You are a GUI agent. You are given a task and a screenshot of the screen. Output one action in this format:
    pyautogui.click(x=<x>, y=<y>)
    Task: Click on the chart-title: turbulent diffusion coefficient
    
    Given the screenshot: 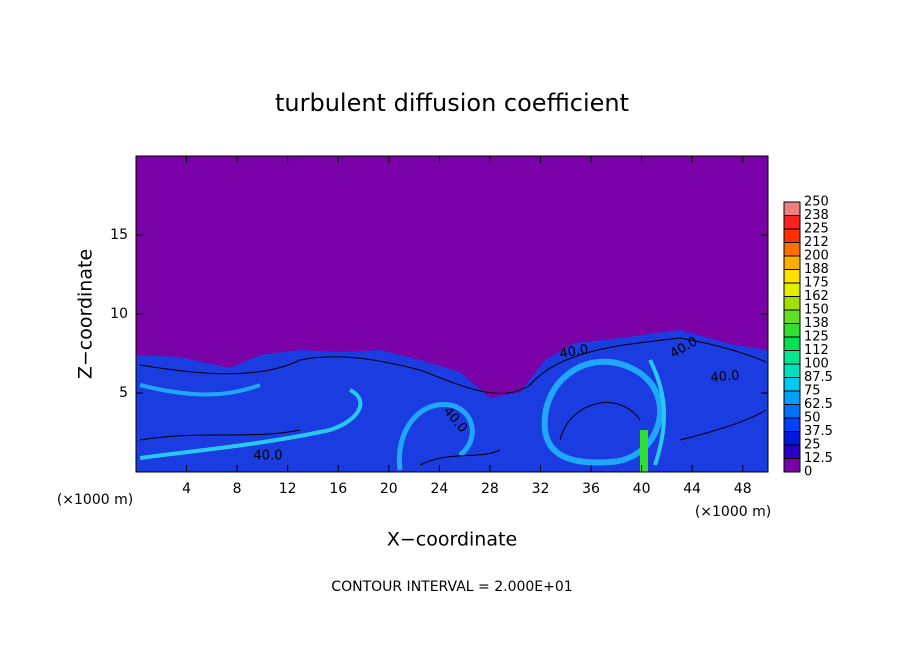 What is the action you would take?
    pyautogui.click(x=452, y=103)
    